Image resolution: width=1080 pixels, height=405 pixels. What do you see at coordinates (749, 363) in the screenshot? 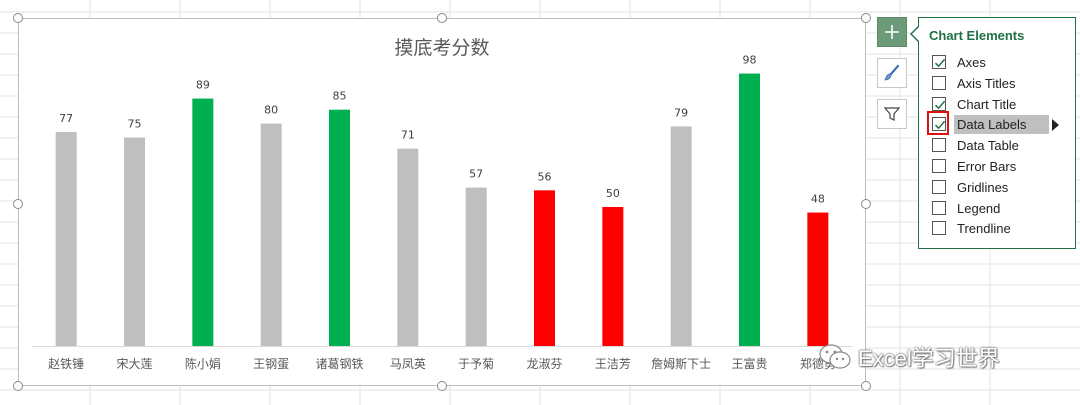
I see `x-tick-label: 王富贵` at bounding box center [749, 363].